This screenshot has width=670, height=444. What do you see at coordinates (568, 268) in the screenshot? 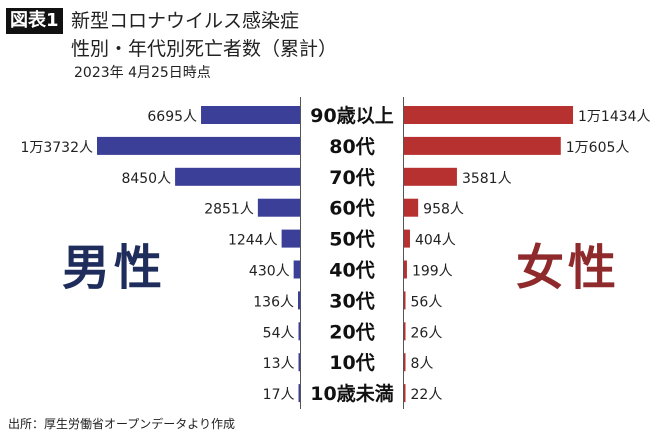
I see `female-legend-label: 女性` at bounding box center [568, 268].